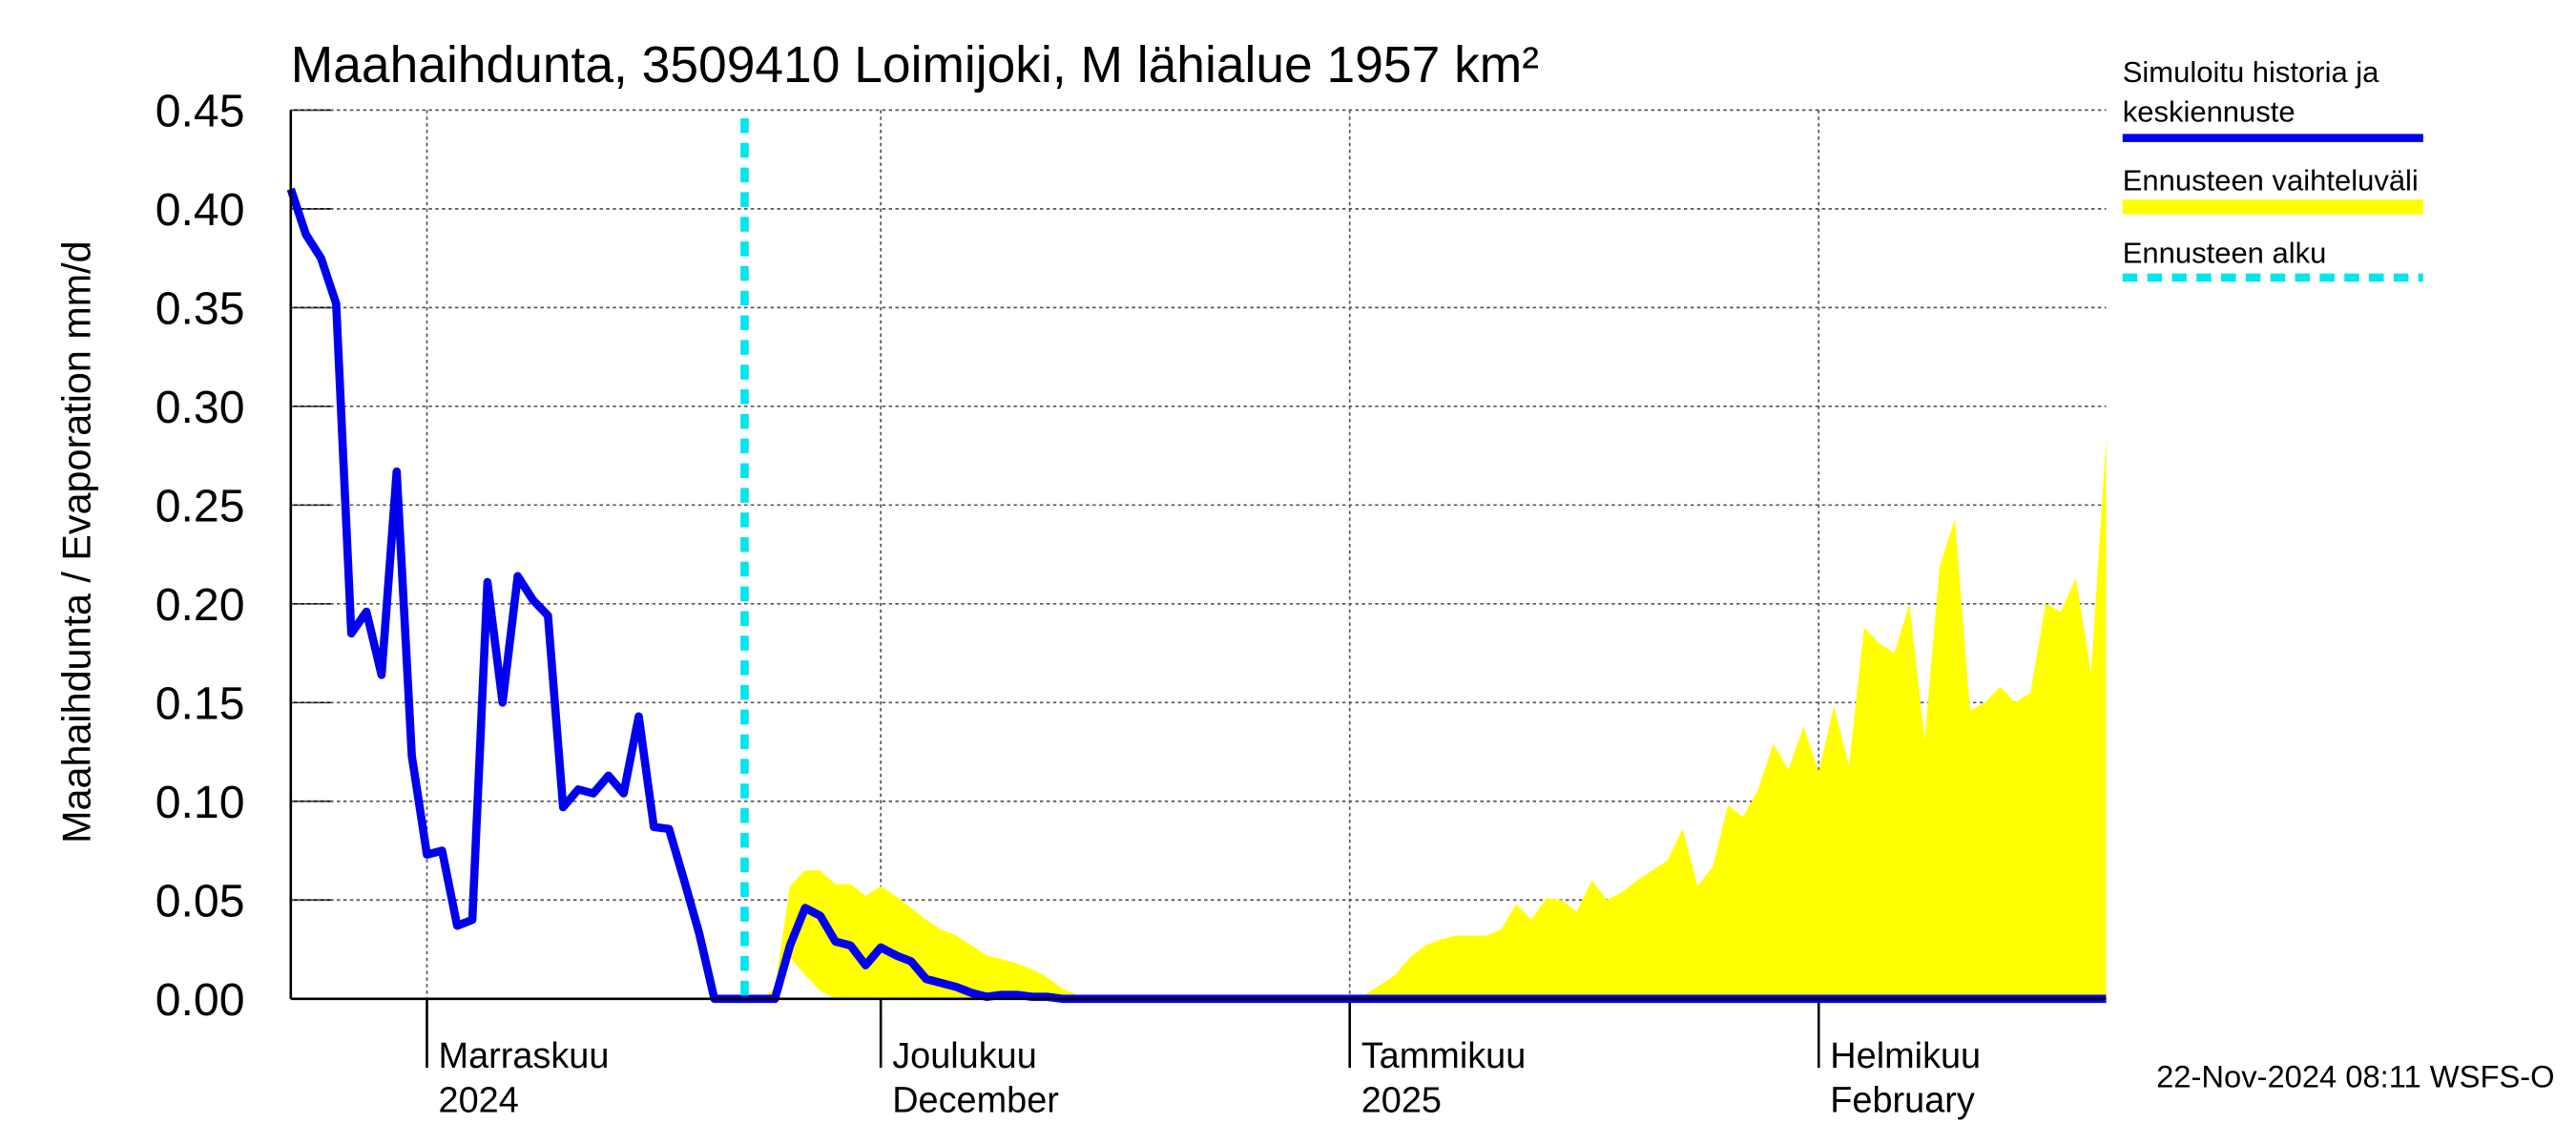  What do you see at coordinates (77, 542) in the screenshot?
I see `y-axis-label: Maahaihdunta / Evaporation mm/d` at bounding box center [77, 542].